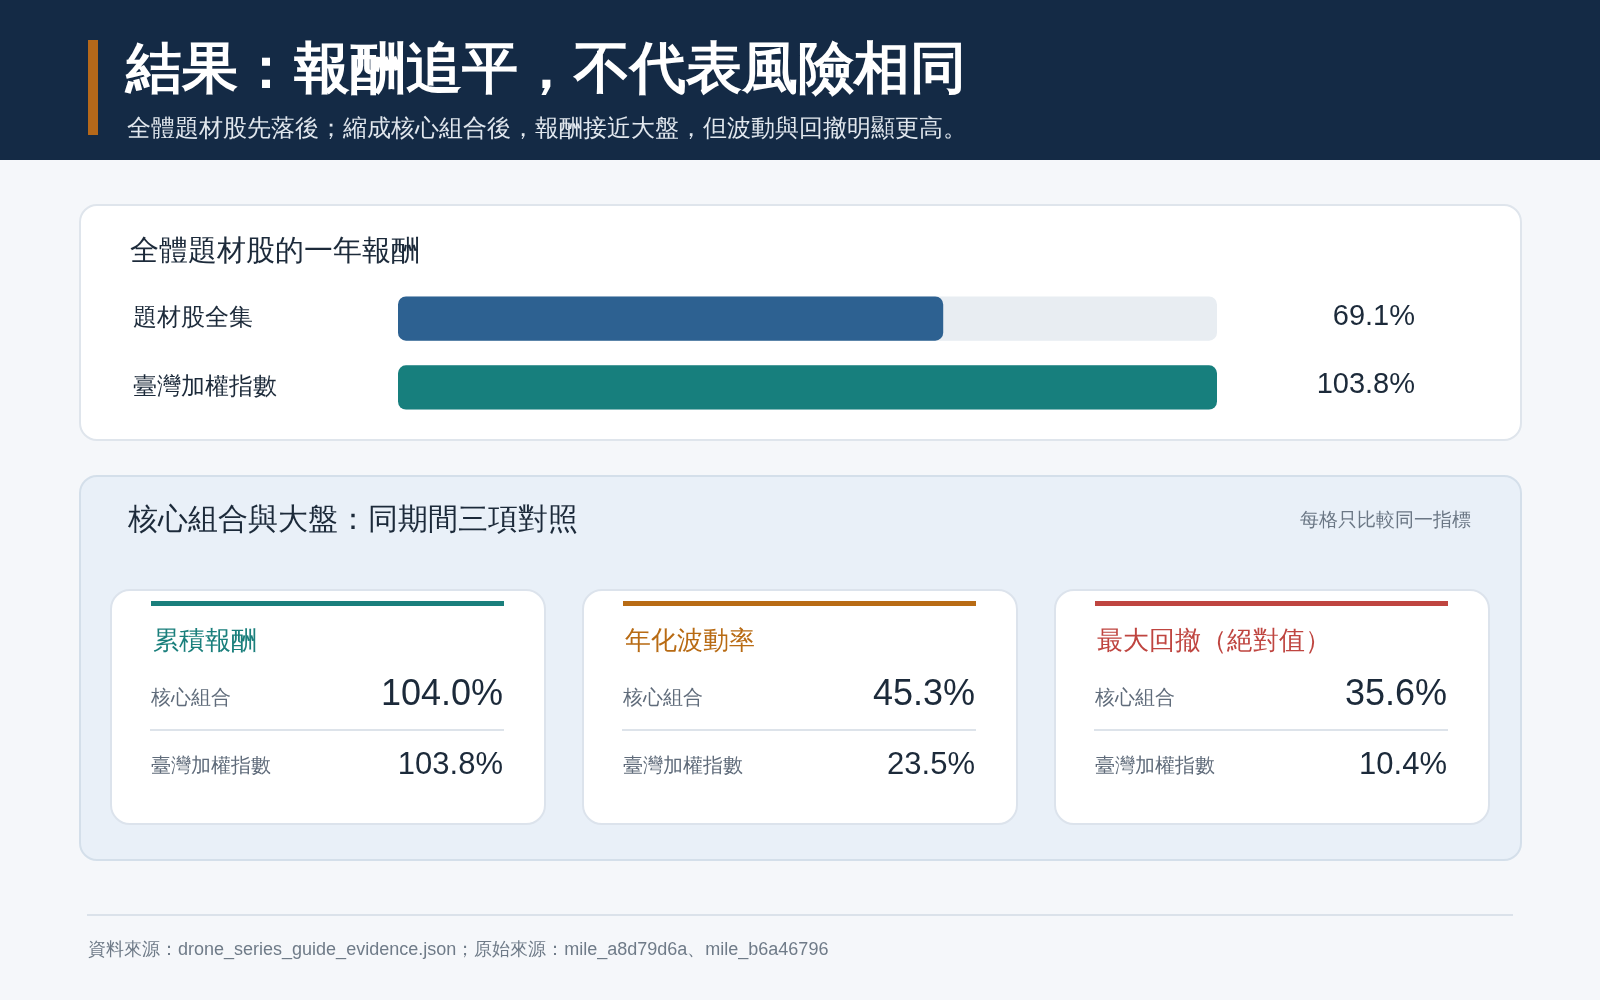 The width and height of the screenshot is (1600, 1000). What do you see at coordinates (1214, 641) in the screenshot?
I see `category-label: 最大回撤（絕對值）` at bounding box center [1214, 641].